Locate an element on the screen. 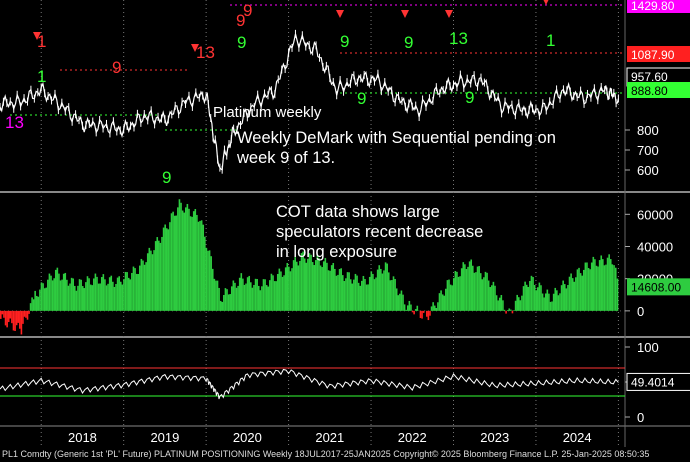  price-tick-label: 800 is located at coordinates (648, 130).